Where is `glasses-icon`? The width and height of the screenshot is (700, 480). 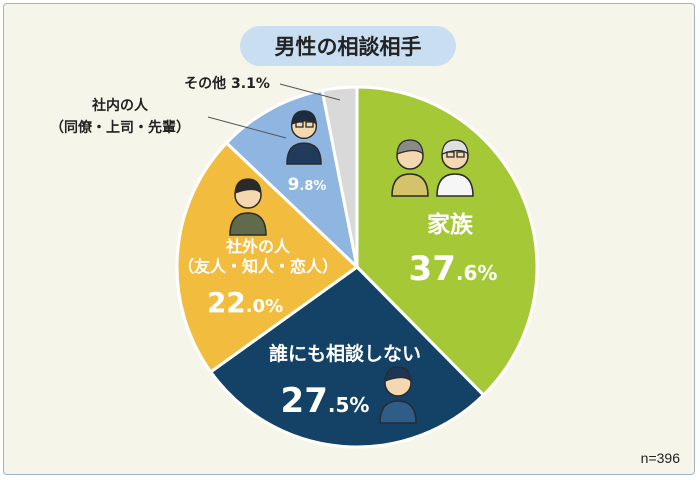
glasses-icon is located at coordinates (455, 154).